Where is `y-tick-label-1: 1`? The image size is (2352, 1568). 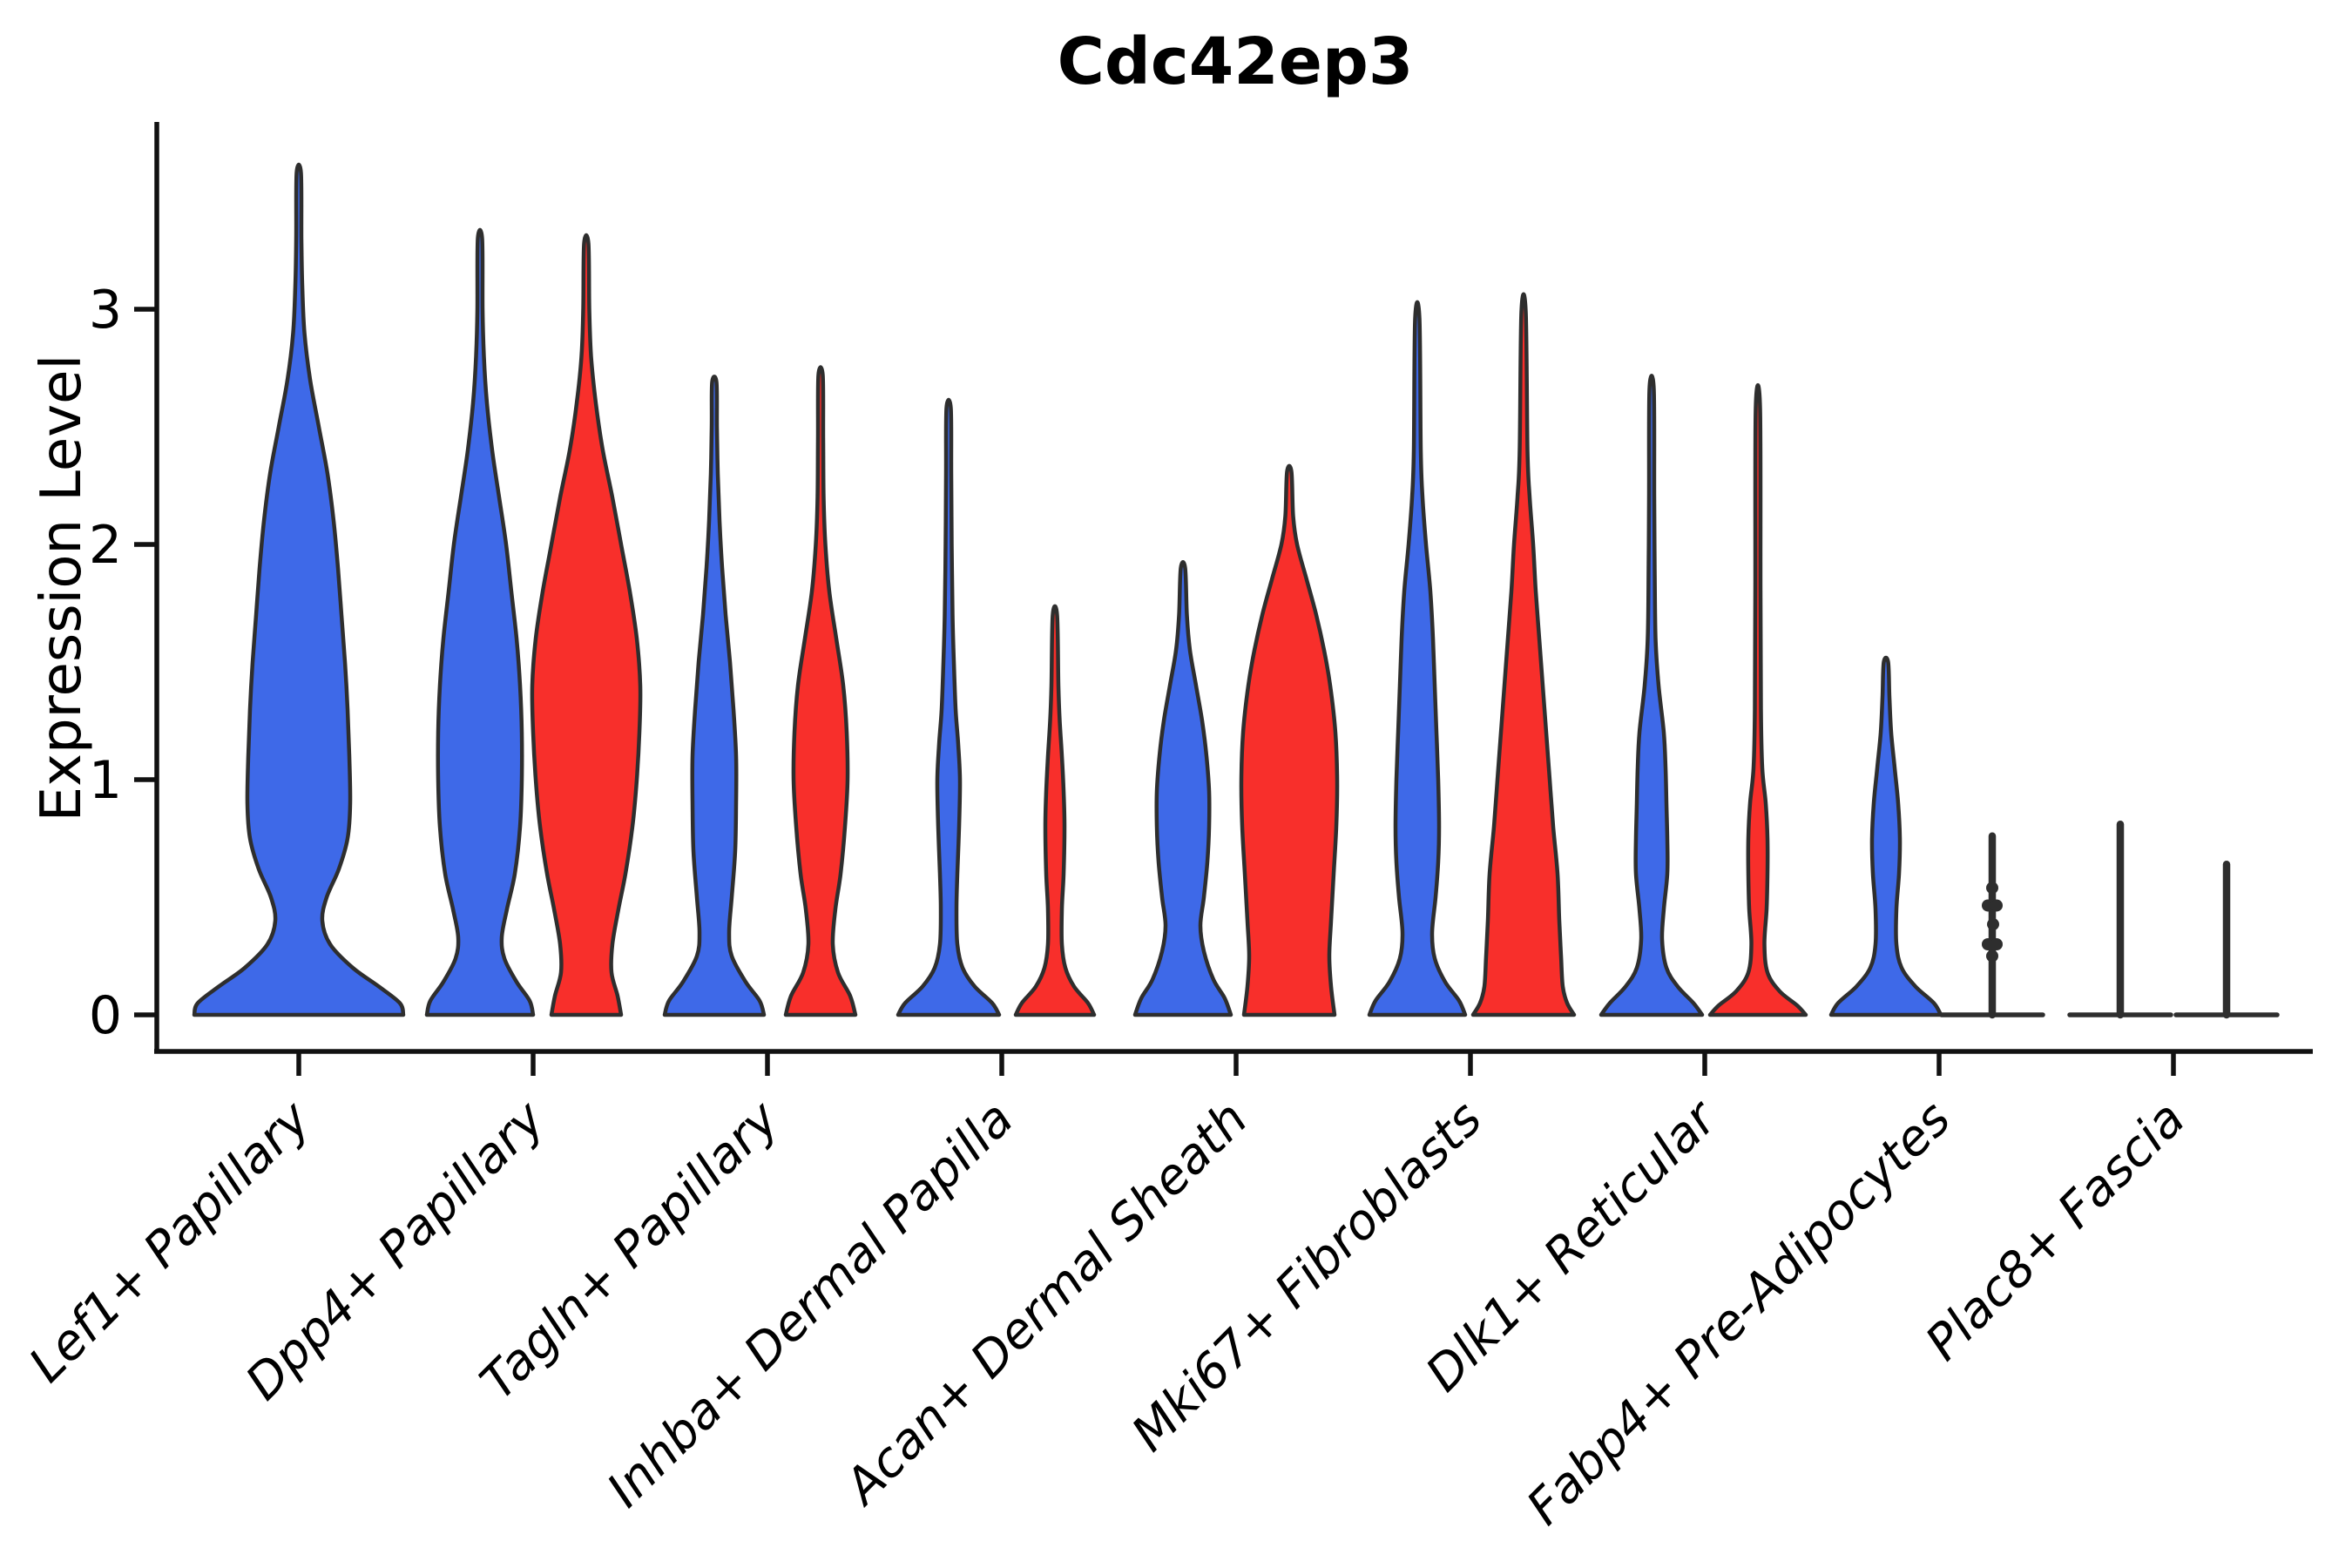
y-tick-label-1: 1 is located at coordinates (106, 780).